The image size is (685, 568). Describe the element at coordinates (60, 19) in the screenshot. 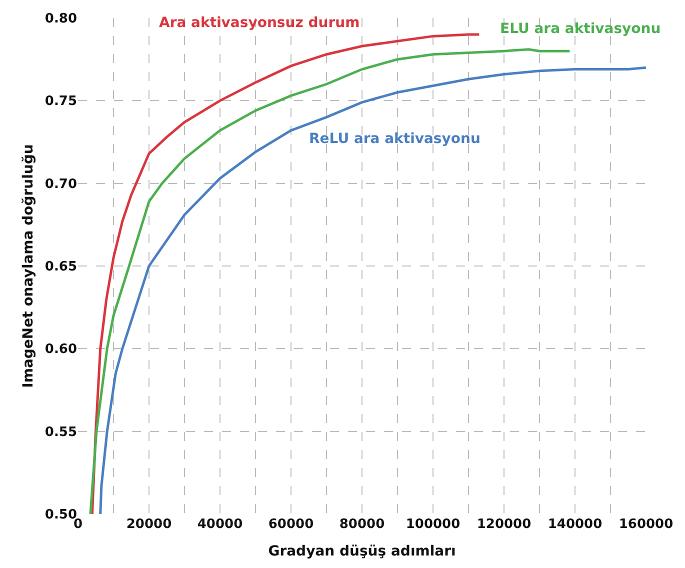

I see `y-tick-label: 0.80` at that location.